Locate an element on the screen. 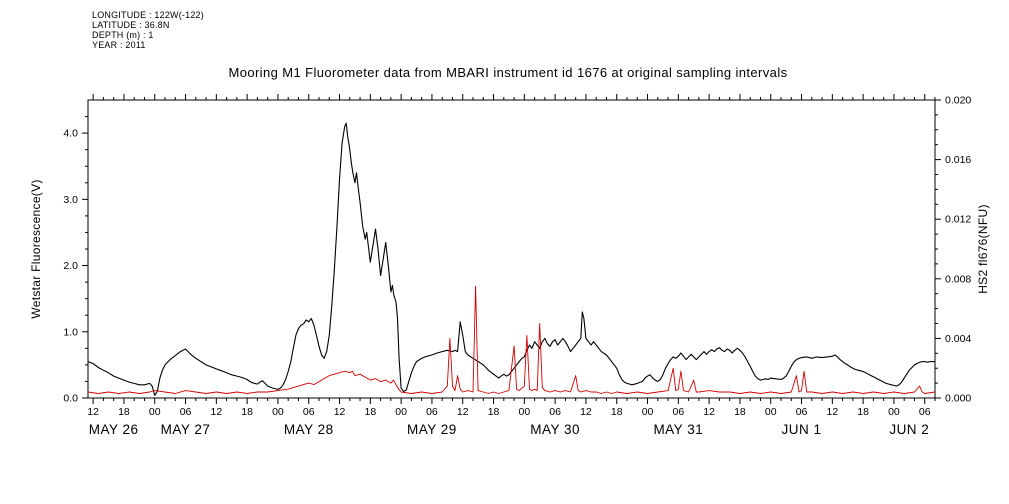 The image size is (1009, 504). right-tick-label: 0.000 is located at coordinates (958, 399).